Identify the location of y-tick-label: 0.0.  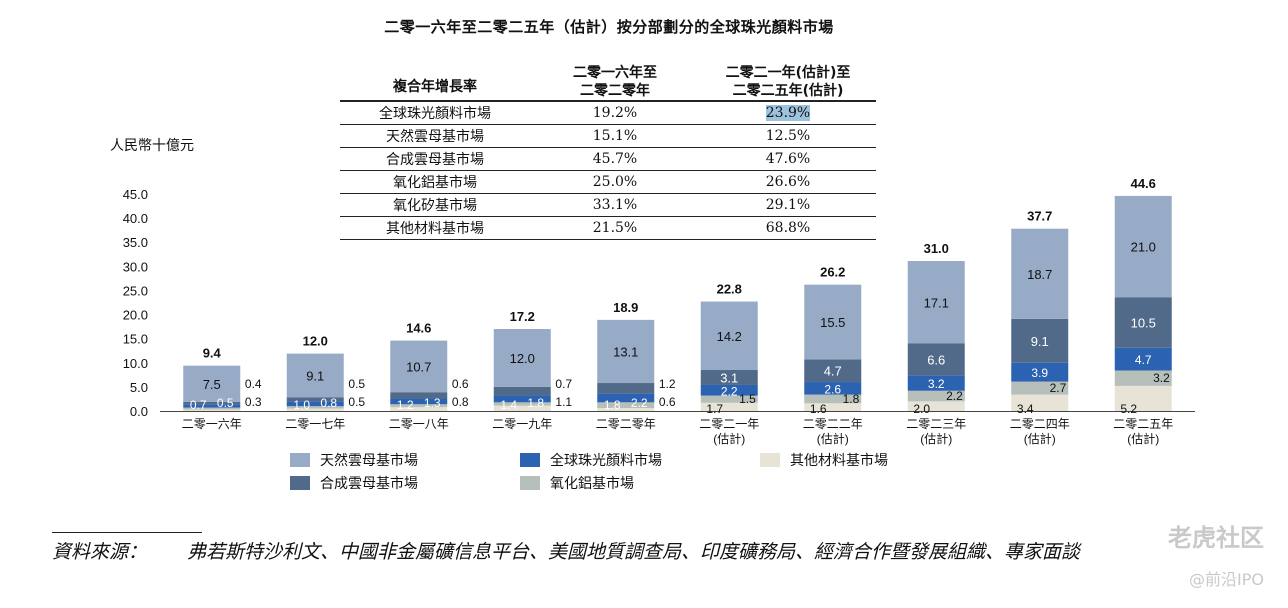
(139, 411).